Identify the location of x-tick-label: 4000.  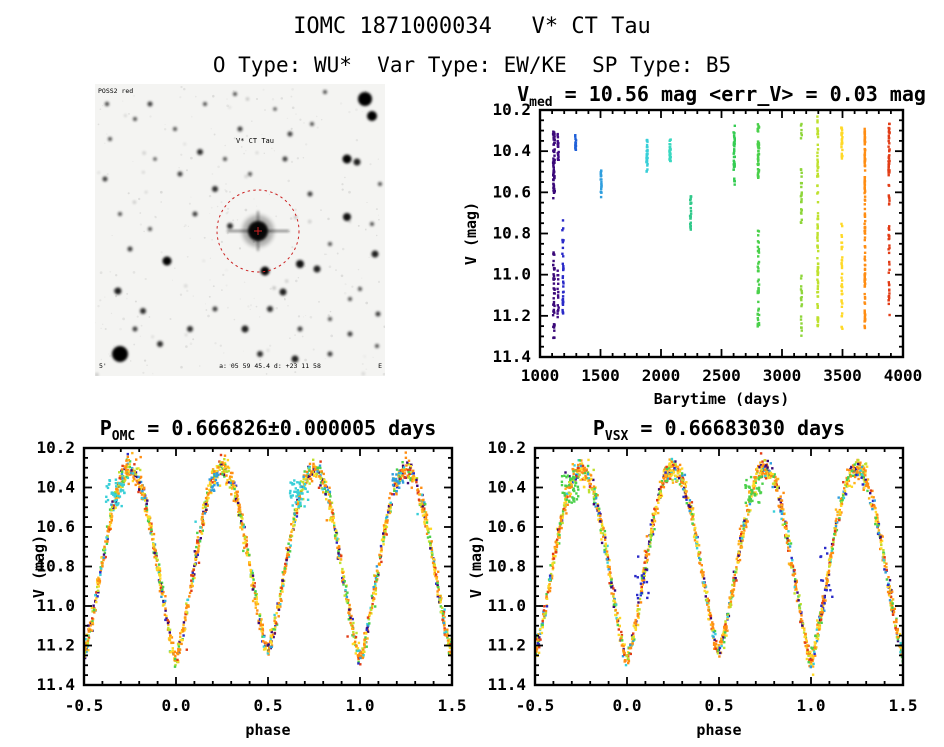
(903, 375).